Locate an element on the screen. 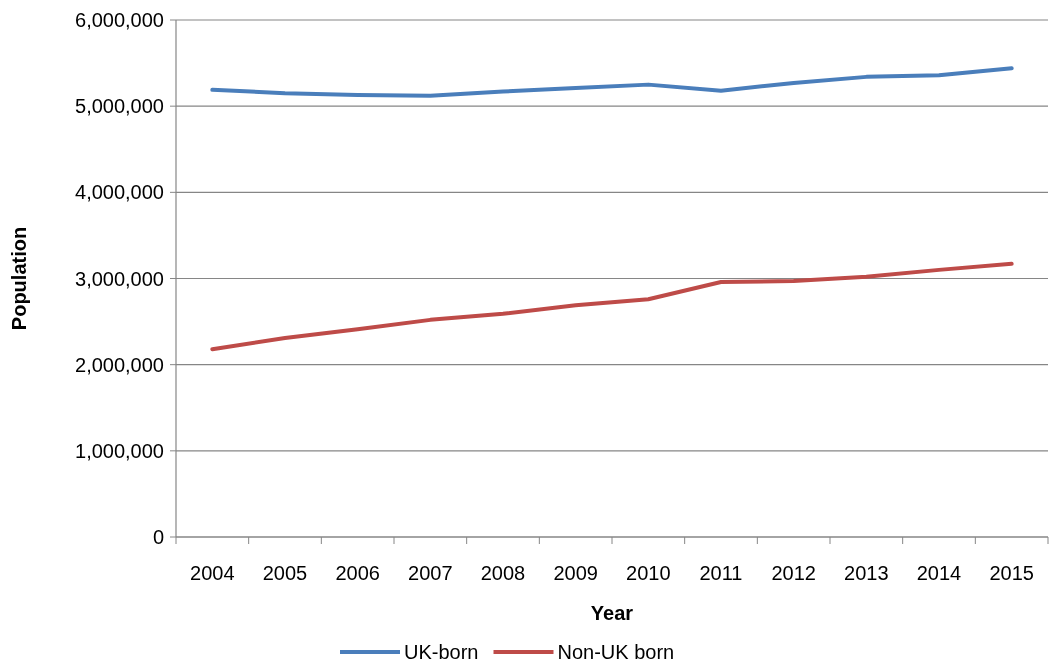 This screenshot has height=666, width=1051. x-tick-label: 2004 is located at coordinates (212, 573).